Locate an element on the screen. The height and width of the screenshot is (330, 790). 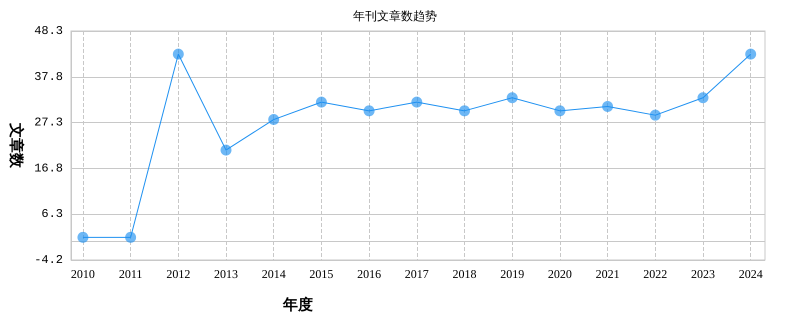
y-tick-label: 16.8 is located at coordinates (48, 168).